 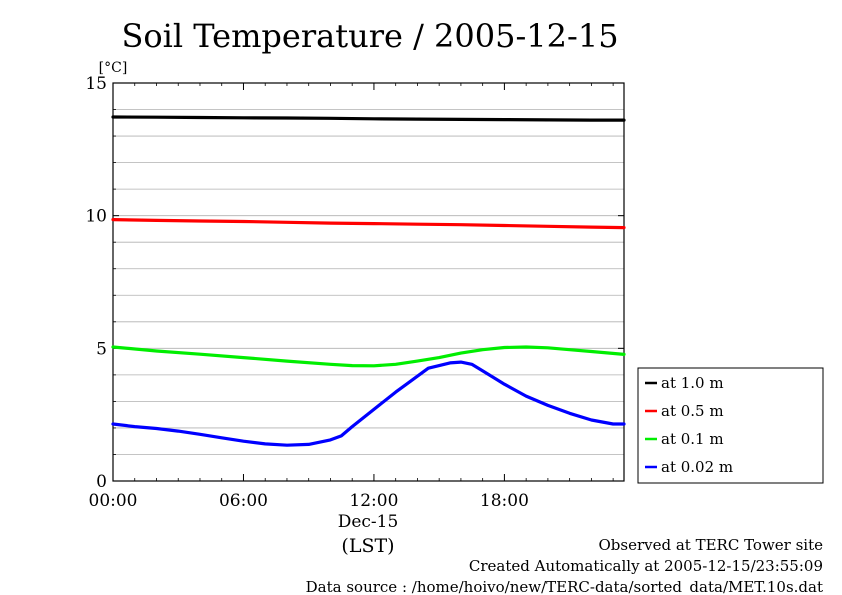 What do you see at coordinates (113, 501) in the screenshot?
I see `x-tick-label: 00:00` at bounding box center [113, 501].